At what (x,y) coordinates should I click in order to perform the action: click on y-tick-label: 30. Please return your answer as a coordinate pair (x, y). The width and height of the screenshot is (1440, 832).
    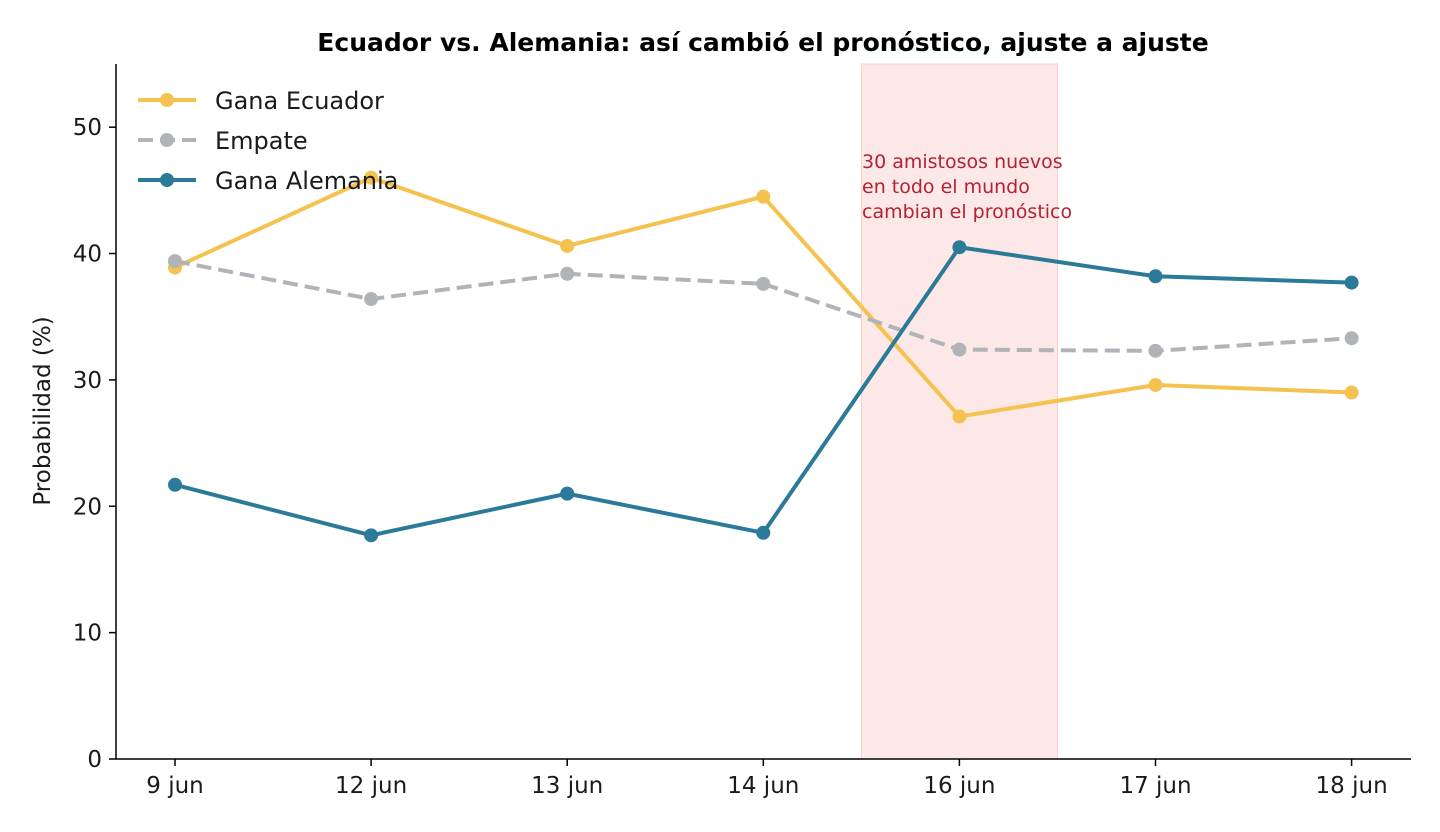
    Looking at the image, I should click on (87, 381).